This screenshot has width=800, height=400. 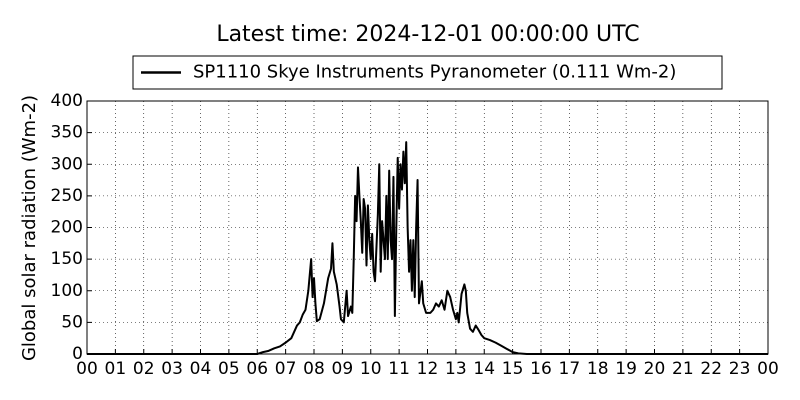 What do you see at coordinates (67, 291) in the screenshot?
I see `y-tick-label: 100` at bounding box center [67, 291].